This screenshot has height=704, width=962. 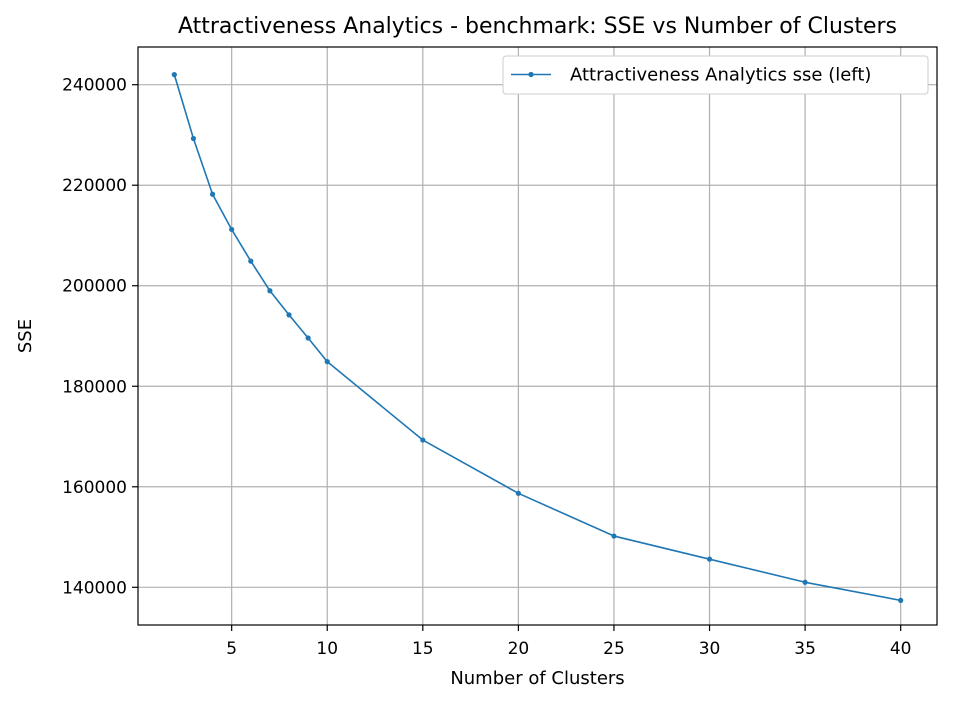 What do you see at coordinates (94, 186) in the screenshot?
I see `y-tick-label: 220000` at bounding box center [94, 186].